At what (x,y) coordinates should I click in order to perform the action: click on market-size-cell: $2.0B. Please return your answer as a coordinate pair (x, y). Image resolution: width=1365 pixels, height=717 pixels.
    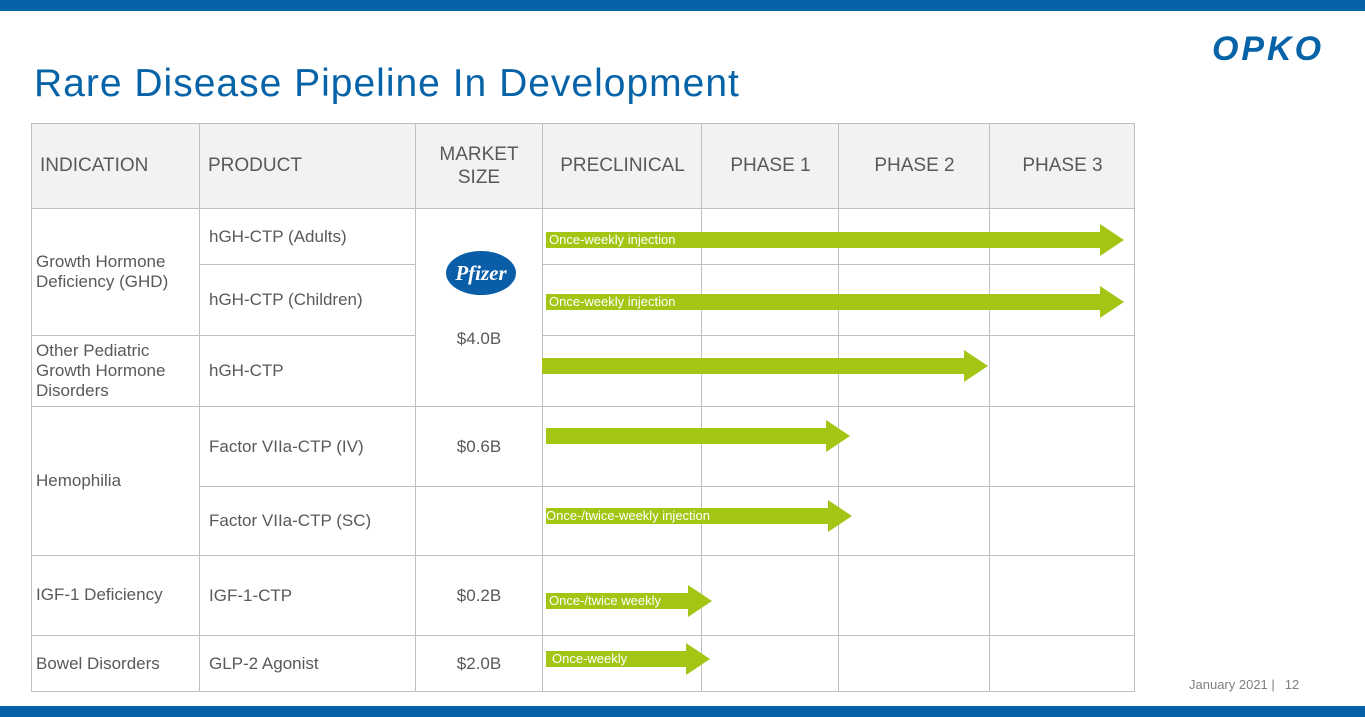
    Looking at the image, I should click on (479, 663).